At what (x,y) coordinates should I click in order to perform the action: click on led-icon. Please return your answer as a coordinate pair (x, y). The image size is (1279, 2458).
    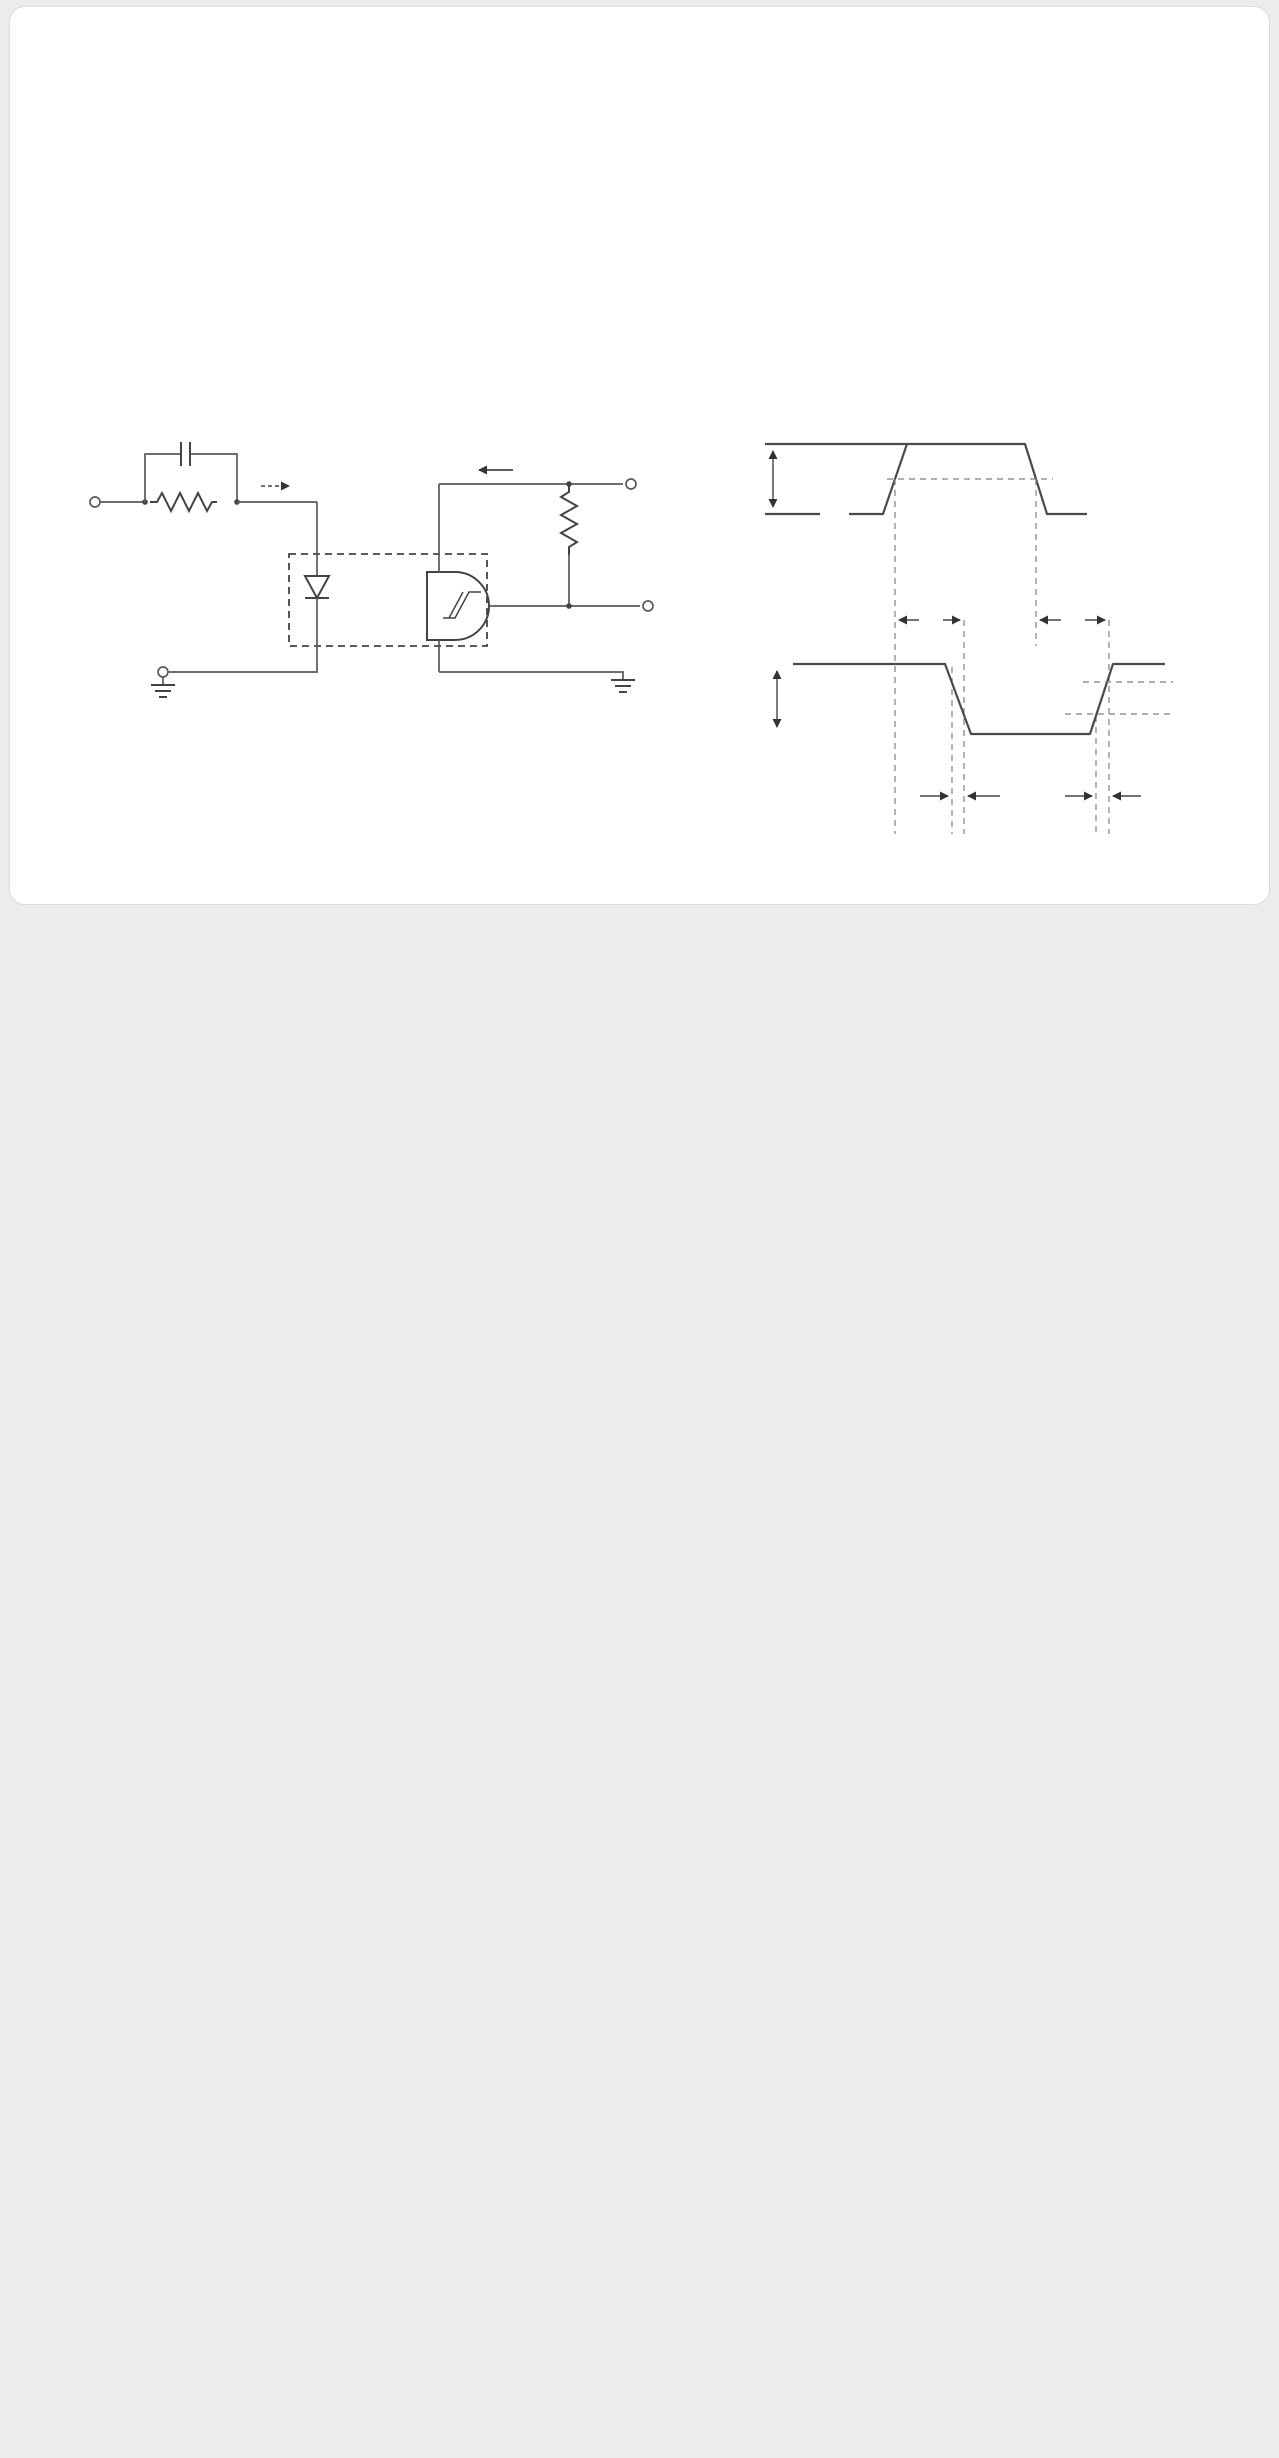
    Looking at the image, I should click on (316, 588).